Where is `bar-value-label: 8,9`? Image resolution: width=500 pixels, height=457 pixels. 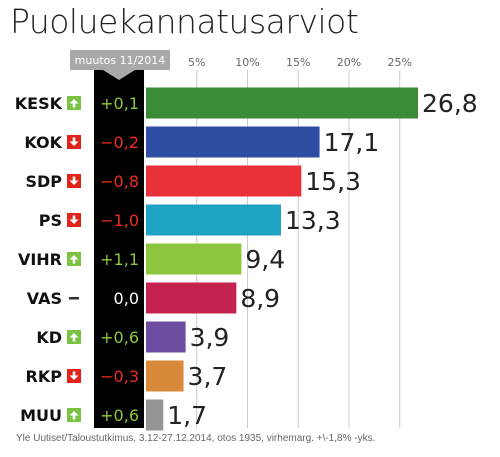
bar-value-label: 8,9 is located at coordinates (260, 298).